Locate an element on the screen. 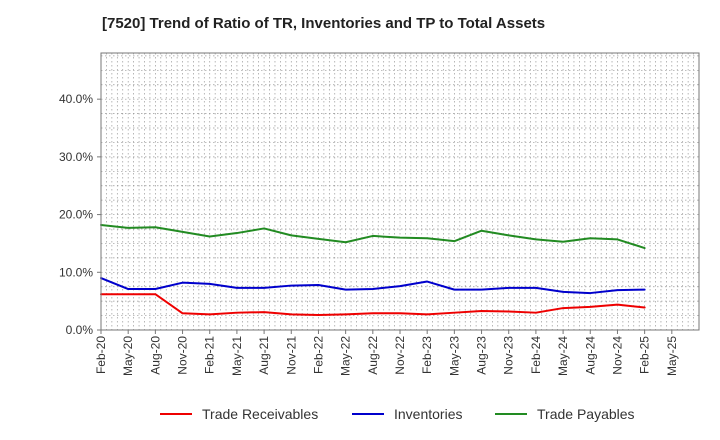 Image resolution: width=720 pixels, height=440 pixels. legend-swatch-trade-payables is located at coordinates (511, 414).